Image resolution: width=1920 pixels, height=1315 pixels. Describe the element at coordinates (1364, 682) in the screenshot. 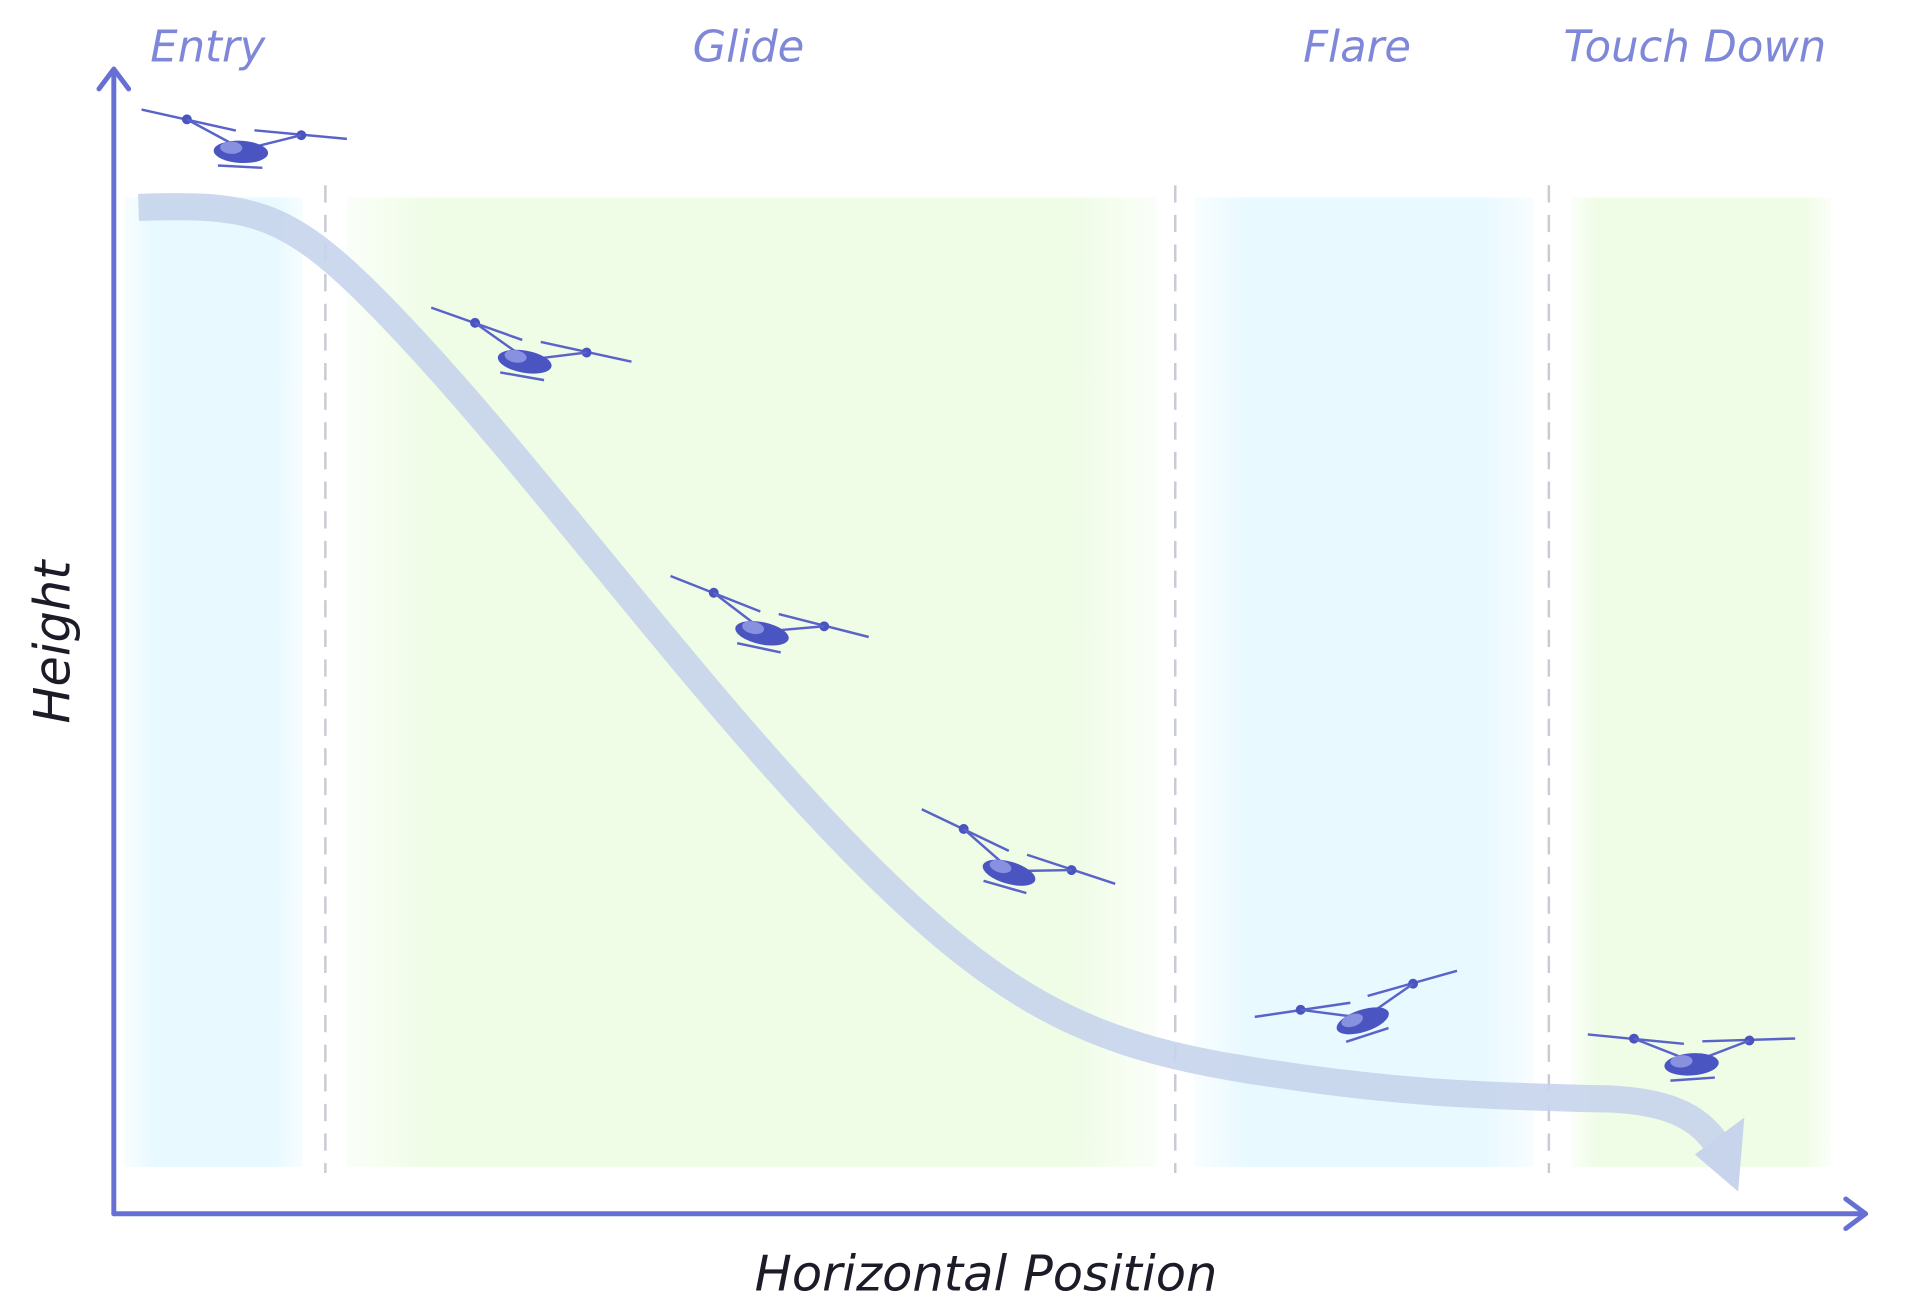

I see `flare-band` at that location.